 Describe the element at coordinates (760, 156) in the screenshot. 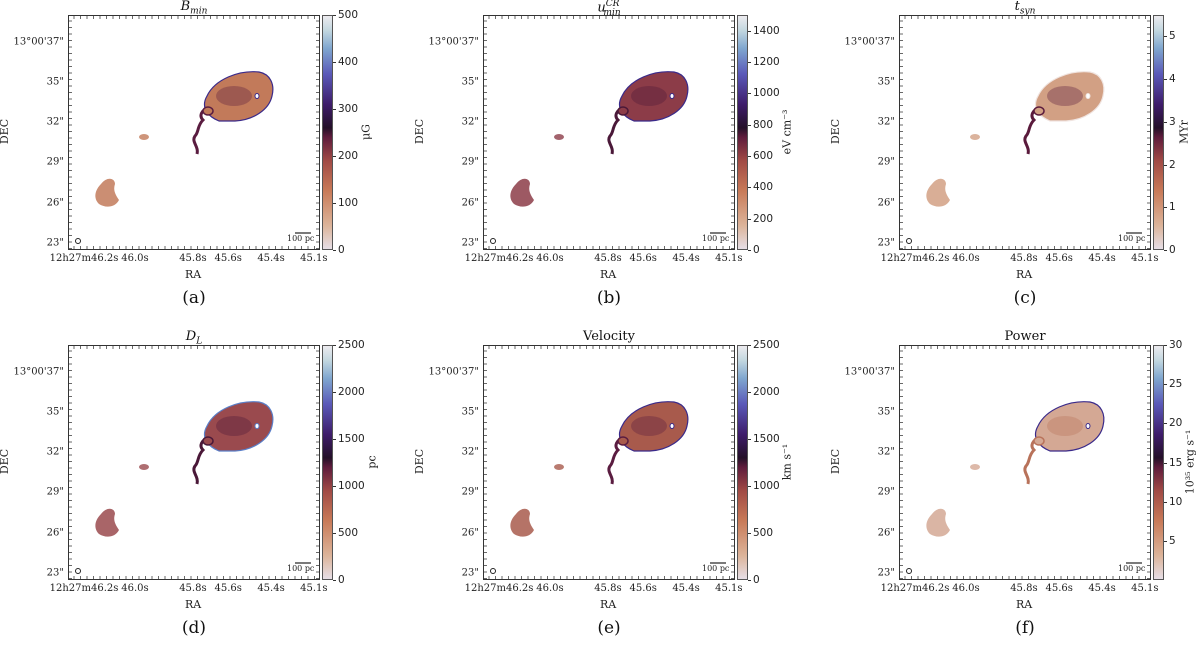

I see `colorbar-tick-label: 600` at that location.